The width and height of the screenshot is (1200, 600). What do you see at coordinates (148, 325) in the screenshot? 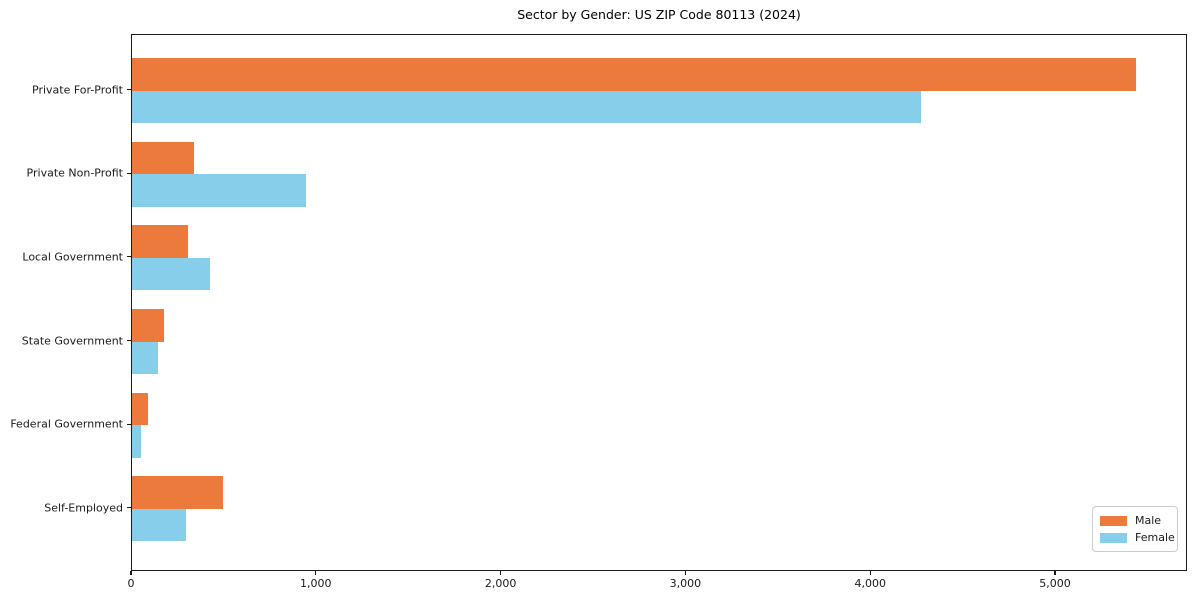
I see `bar-male-state-government` at bounding box center [148, 325].